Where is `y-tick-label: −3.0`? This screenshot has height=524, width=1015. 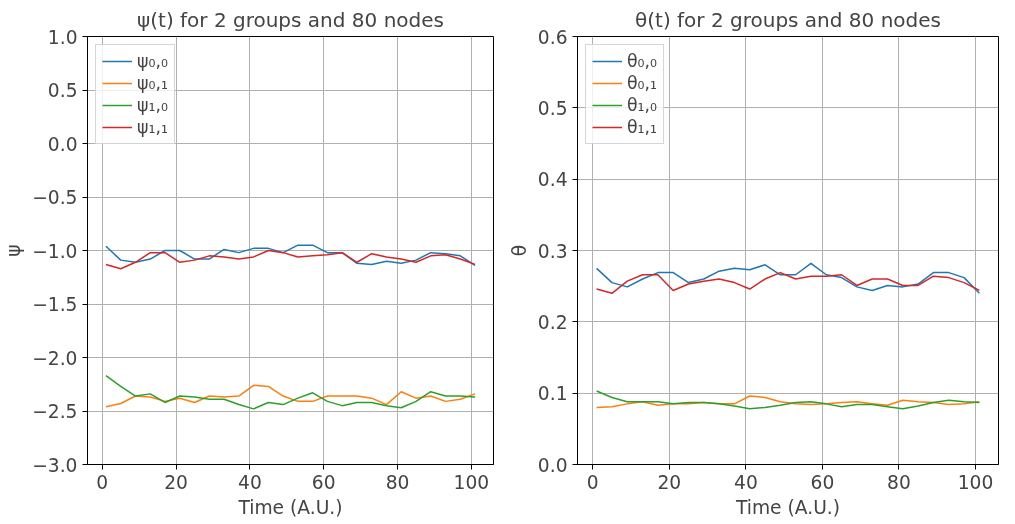 y-tick-label: −3.0 is located at coordinates (55, 465).